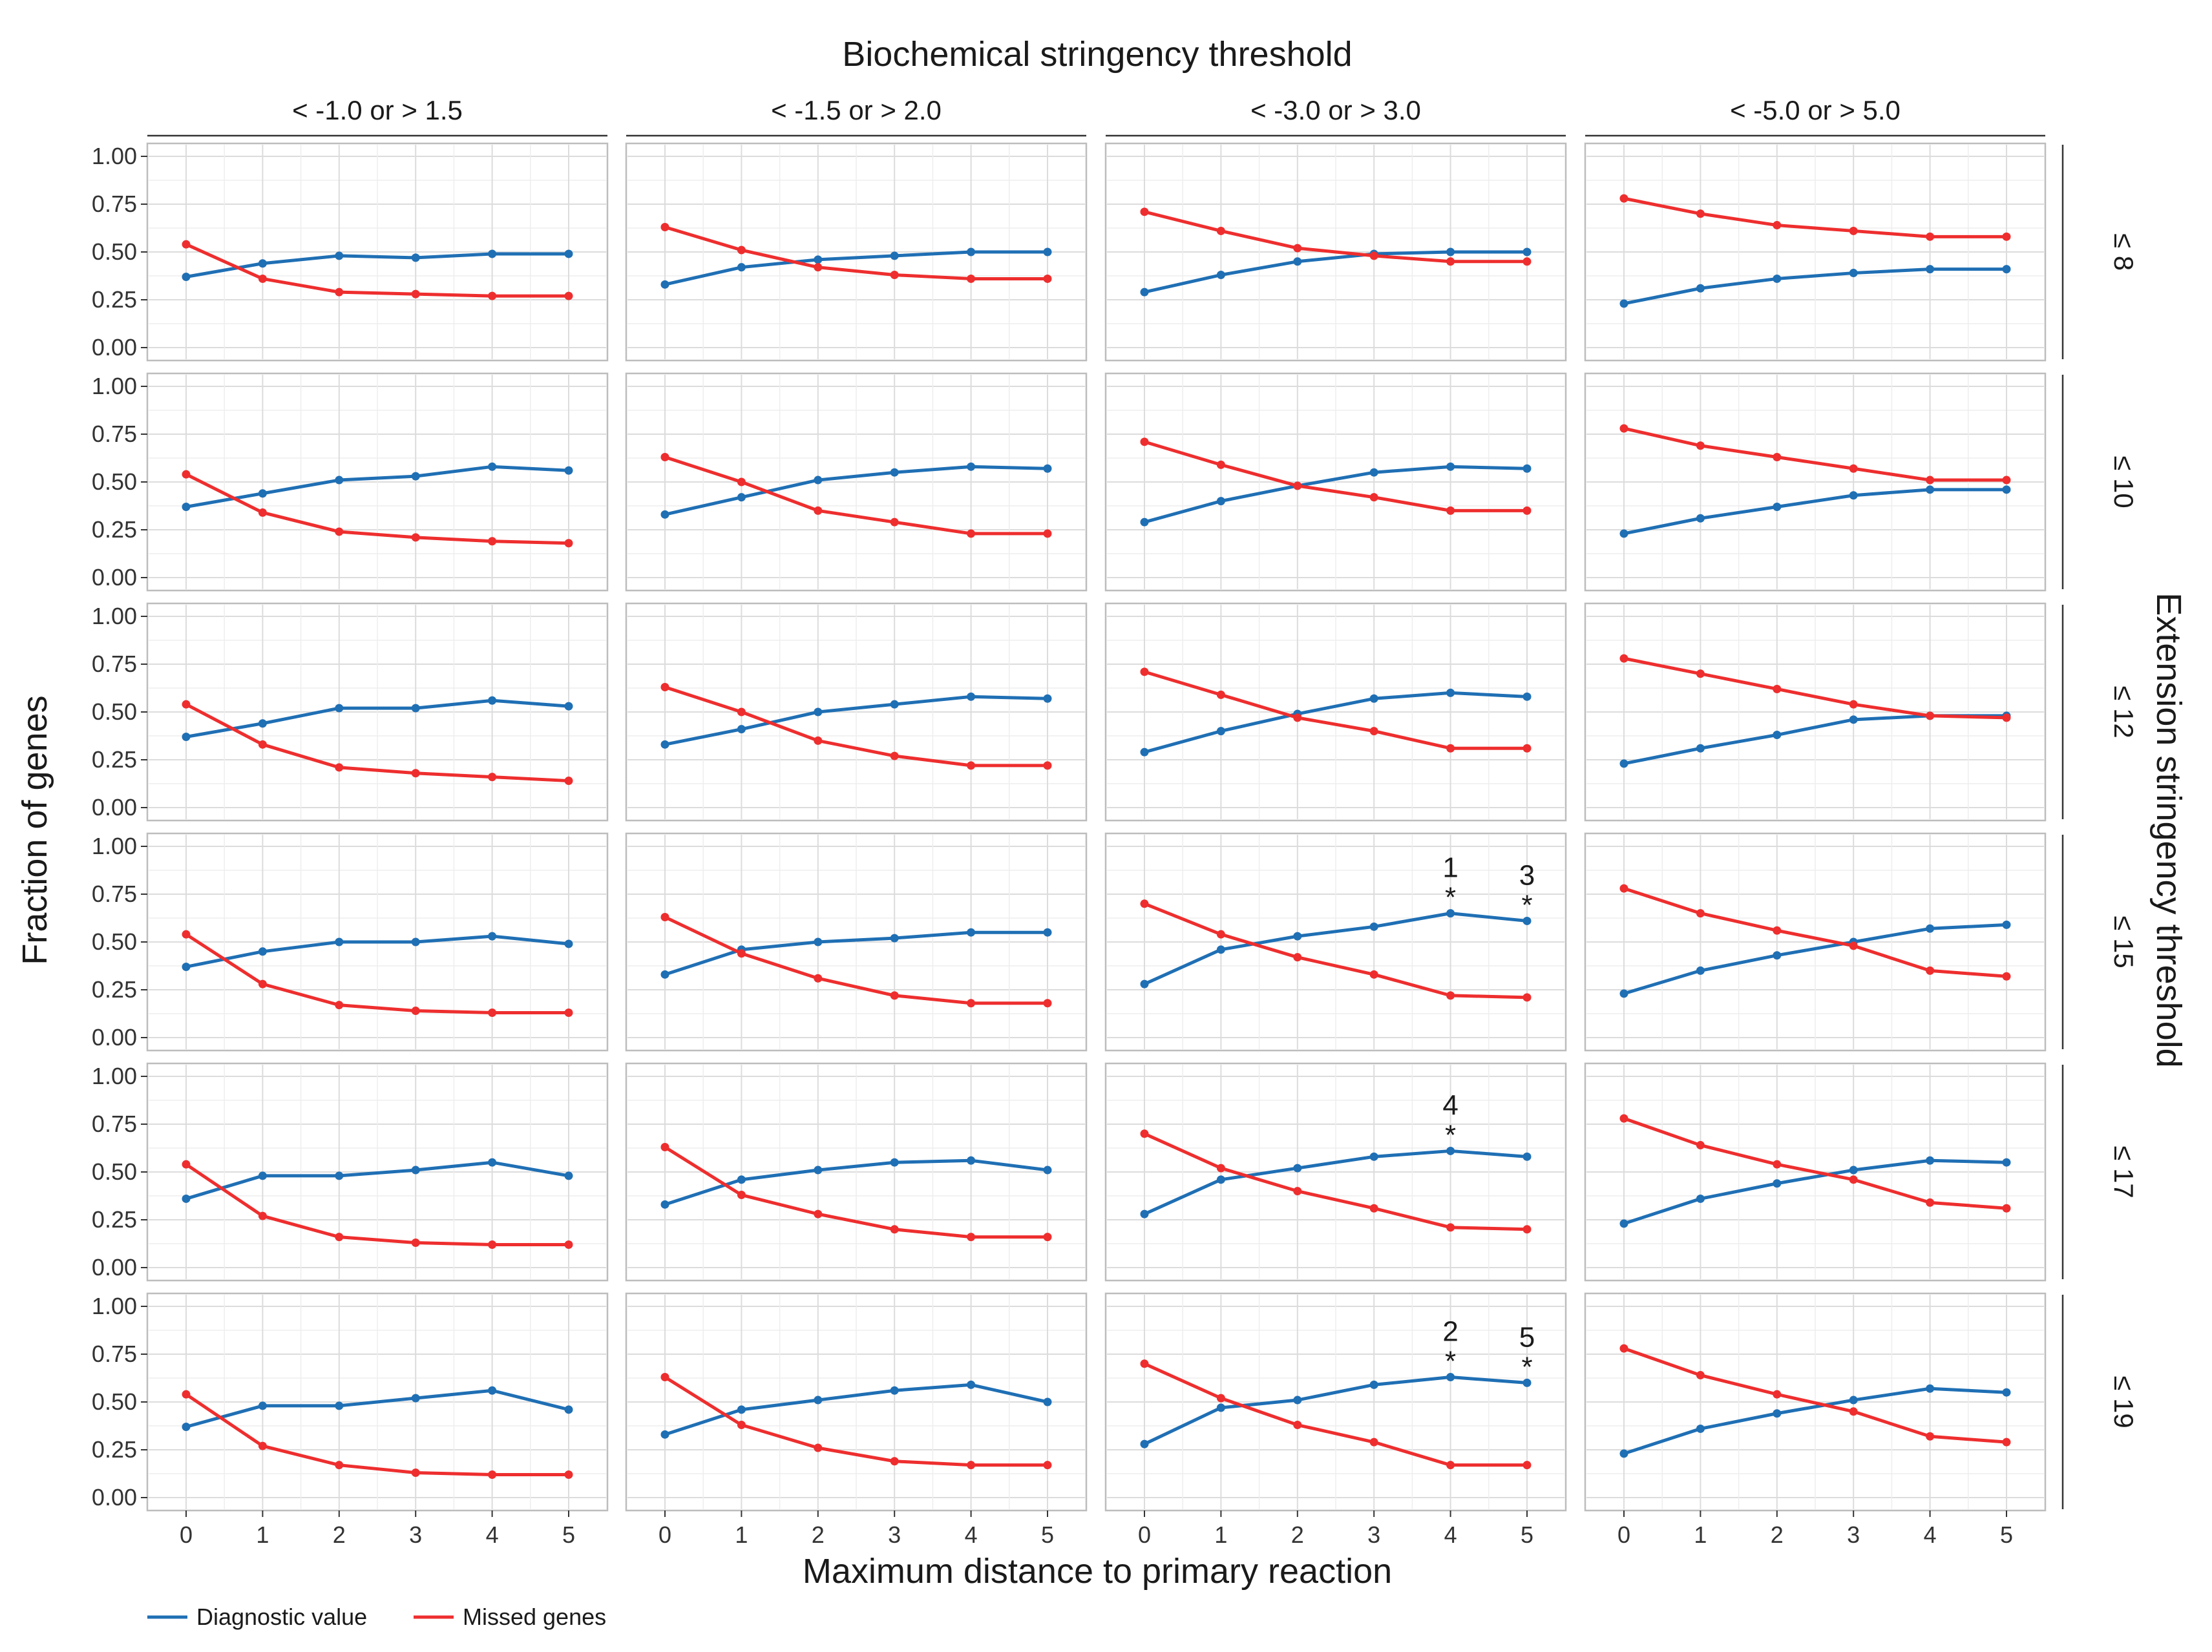 This screenshot has width=2212, height=1652. Describe the element at coordinates (114, 1124) in the screenshot. I see `y-tick-label: 0.75` at that location.